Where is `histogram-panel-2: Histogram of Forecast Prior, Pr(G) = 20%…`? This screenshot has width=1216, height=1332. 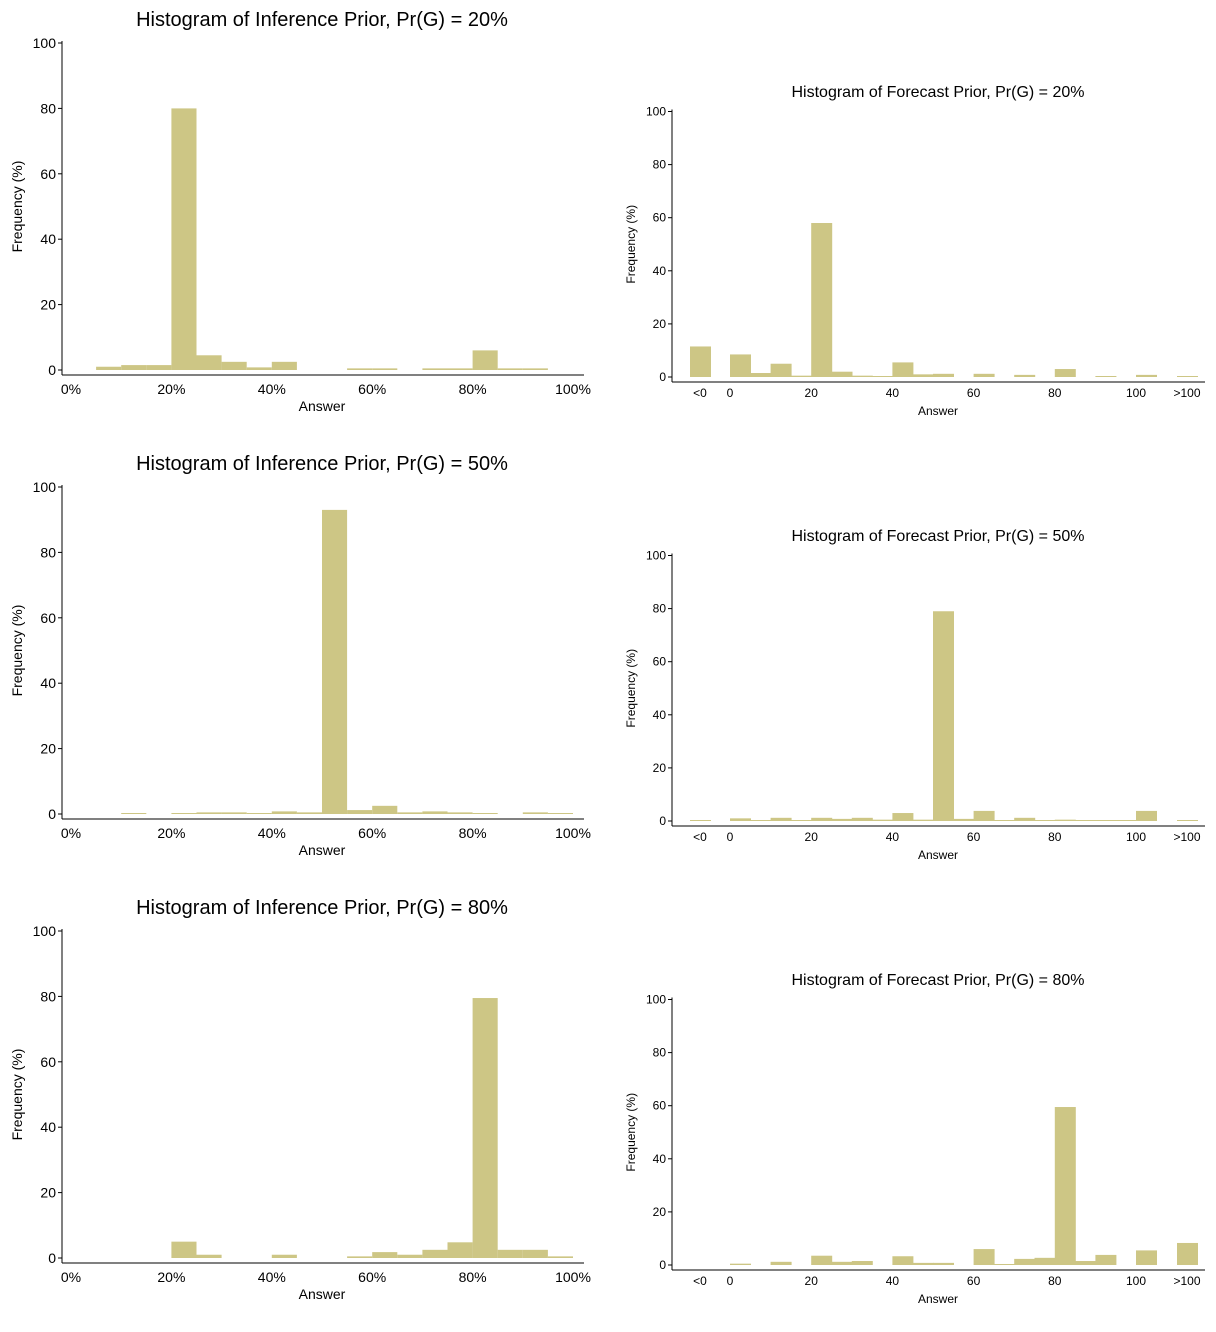 histogram-panel-2: Histogram of Forecast Prior, Pr(G) = 20%… is located at coordinates (914, 251).